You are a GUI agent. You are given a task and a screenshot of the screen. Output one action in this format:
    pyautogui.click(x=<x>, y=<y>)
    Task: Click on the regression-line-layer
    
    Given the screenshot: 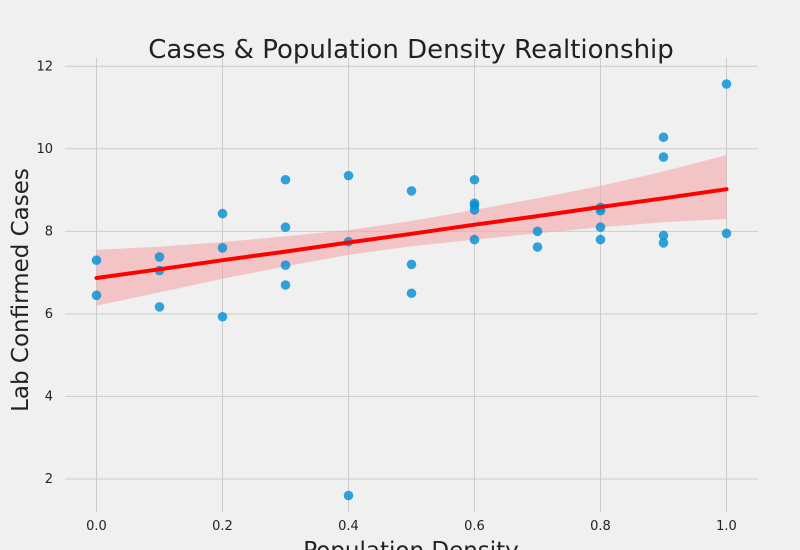 What is the action you would take?
    pyautogui.click(x=411, y=233)
    